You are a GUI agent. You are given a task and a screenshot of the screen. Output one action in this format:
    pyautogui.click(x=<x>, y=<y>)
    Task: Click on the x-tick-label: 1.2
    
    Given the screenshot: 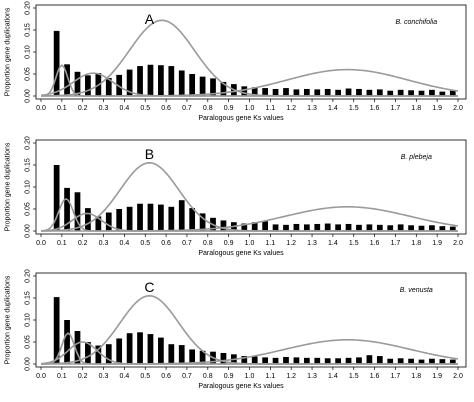 What is the action you would take?
    pyautogui.click(x=291, y=243)
    